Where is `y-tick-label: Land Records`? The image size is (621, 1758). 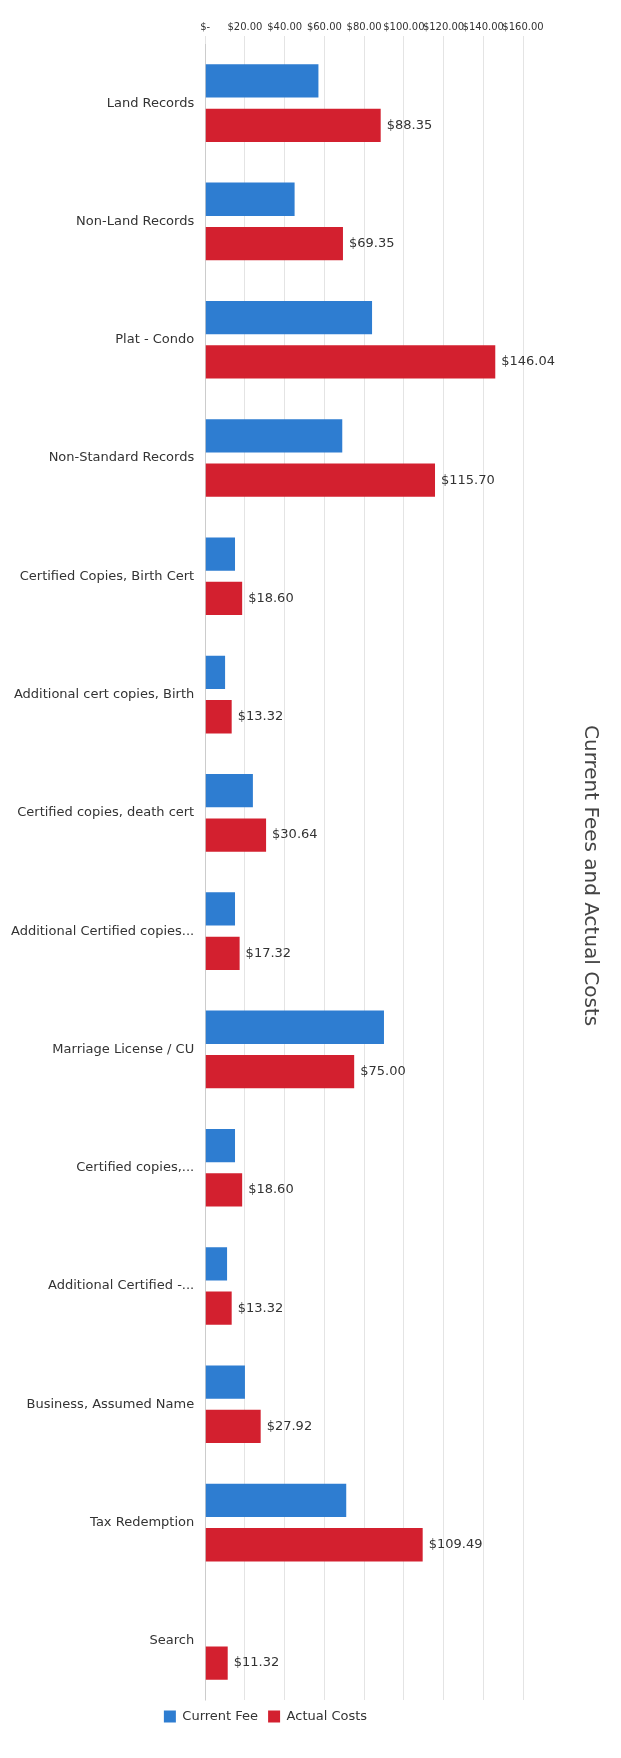 y-tick-label: Land Records is located at coordinates (150, 102).